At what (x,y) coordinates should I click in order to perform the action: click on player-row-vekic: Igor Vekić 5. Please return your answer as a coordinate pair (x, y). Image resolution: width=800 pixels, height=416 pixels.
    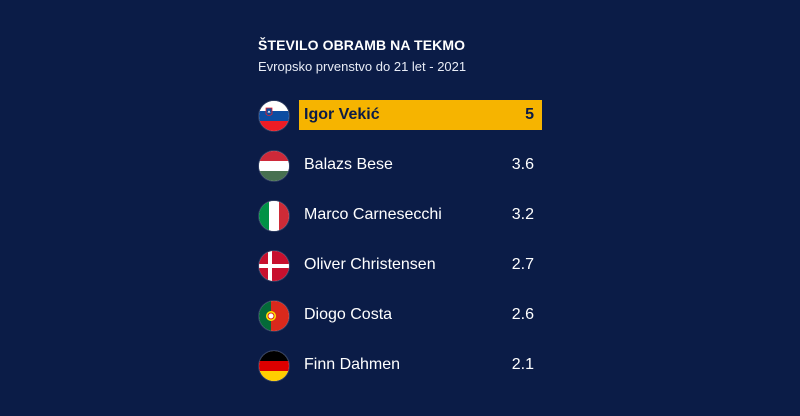
    Looking at the image, I should click on (403, 125).